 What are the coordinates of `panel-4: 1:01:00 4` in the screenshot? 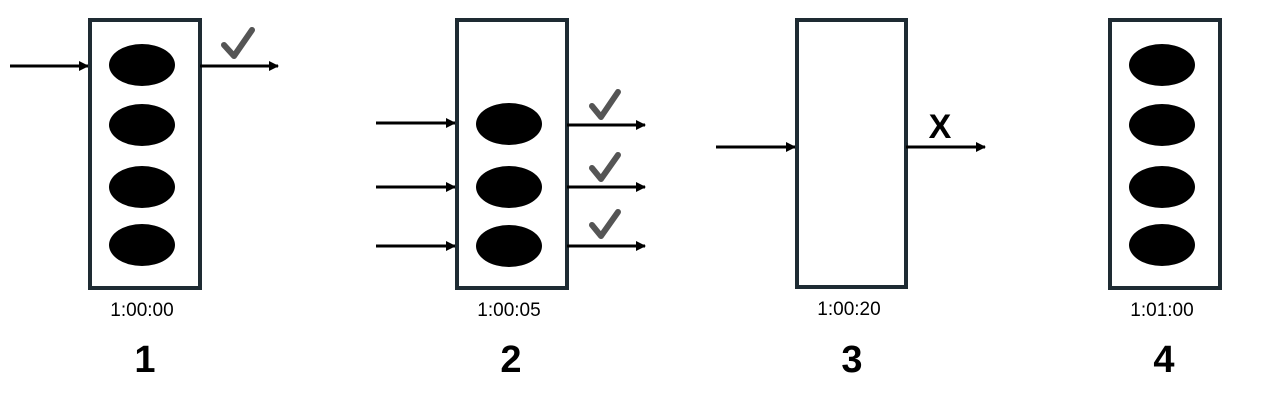 It's located at (1165, 199).